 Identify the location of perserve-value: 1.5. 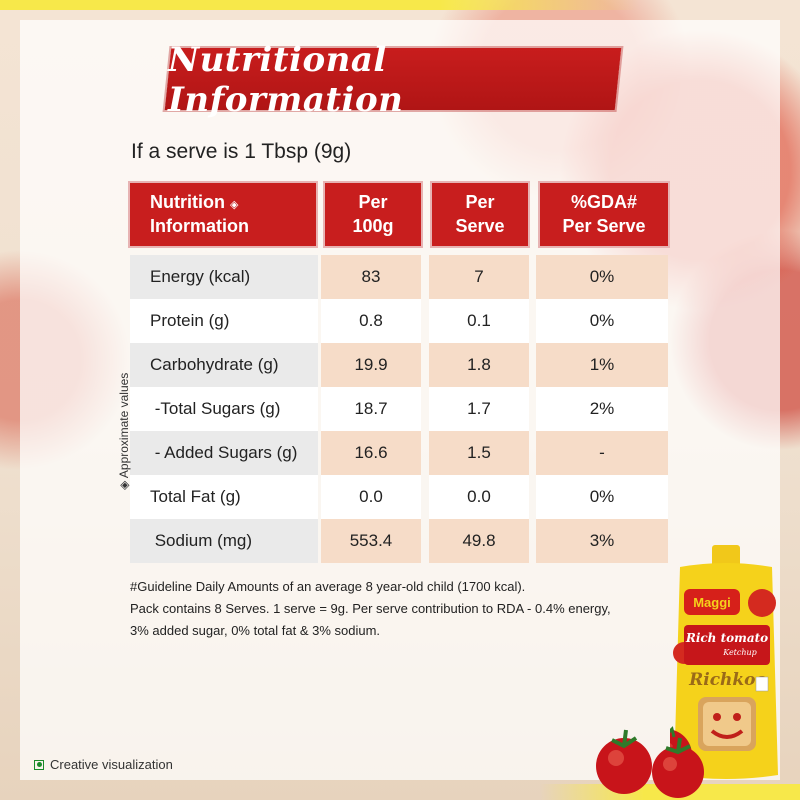
(479, 453).